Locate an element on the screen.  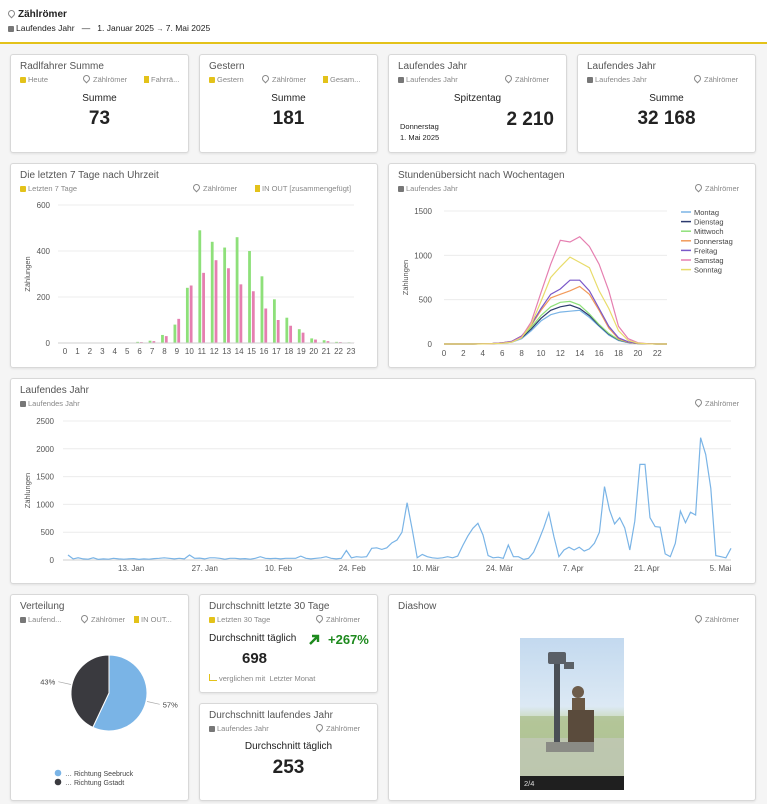
x-tick-label: 21 is located at coordinates (326, 351).